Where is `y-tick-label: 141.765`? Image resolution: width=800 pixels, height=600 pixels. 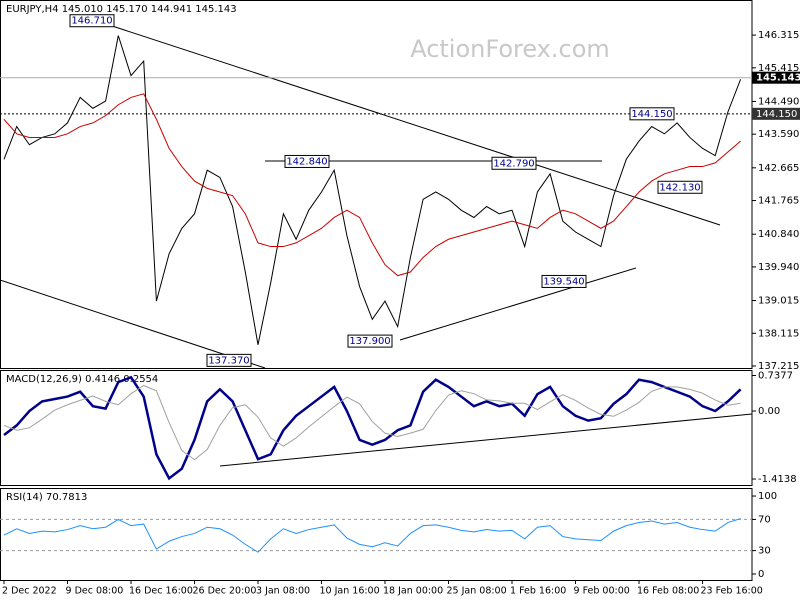
y-tick-label: 141.765 is located at coordinates (778, 201).